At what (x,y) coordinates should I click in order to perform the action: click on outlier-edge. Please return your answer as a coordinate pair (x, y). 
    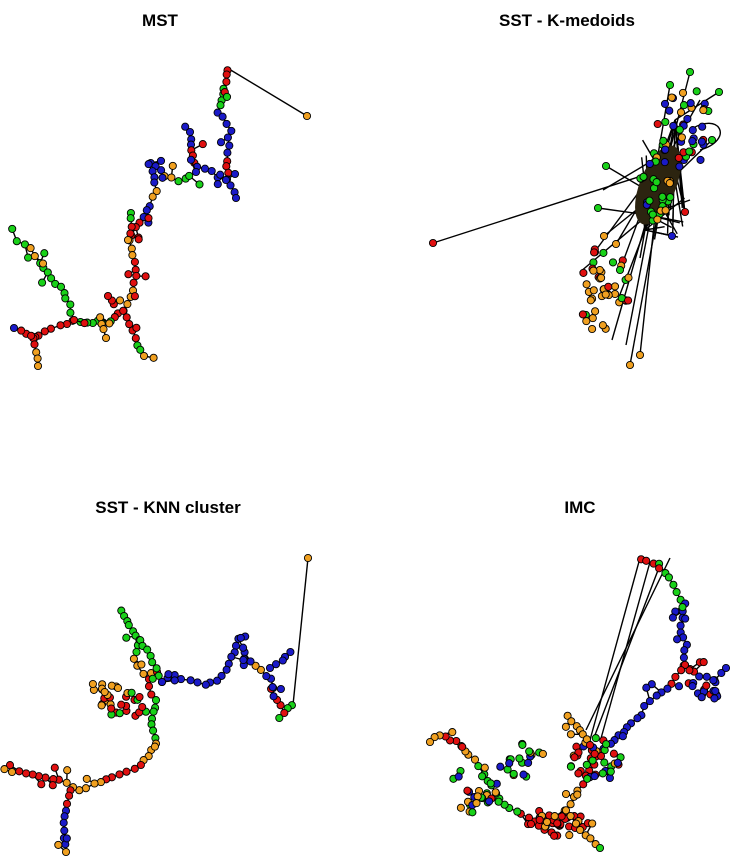
    Looking at the image, I should click on (268, 92).